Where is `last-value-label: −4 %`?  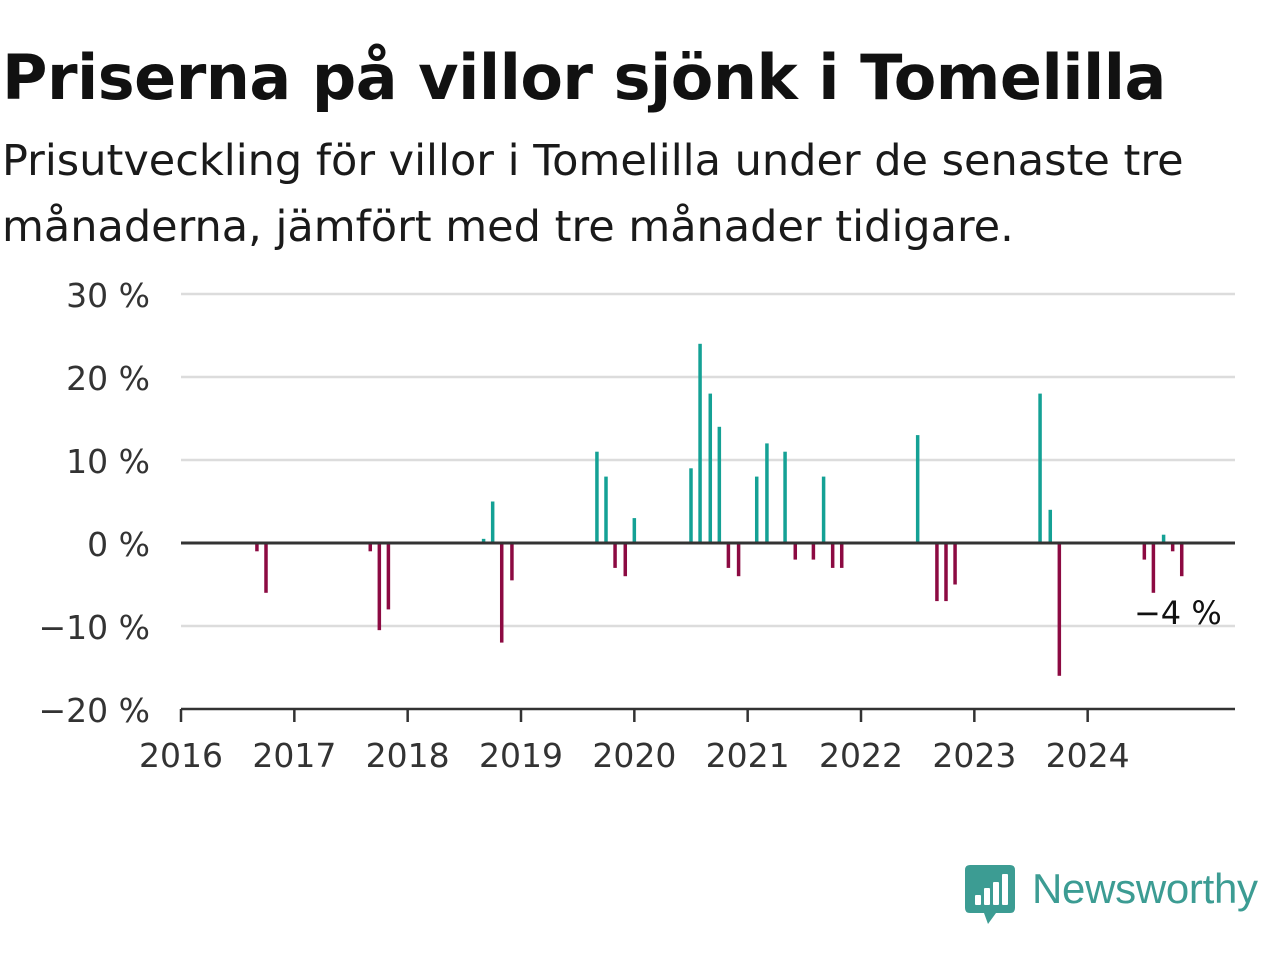 last-value-label: −4 % is located at coordinates (1178, 613).